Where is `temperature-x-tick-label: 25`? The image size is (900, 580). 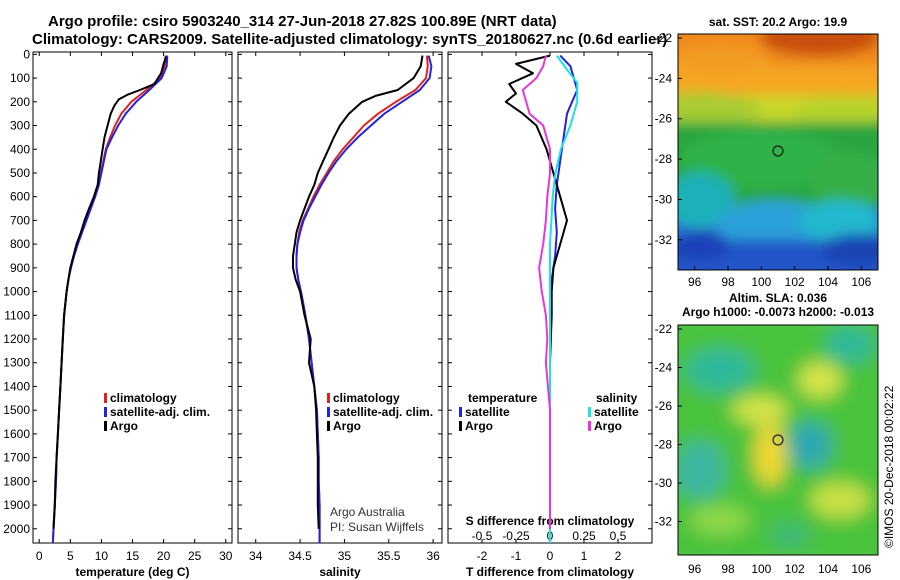
temperature-x-tick-label: 25 is located at coordinates (195, 556).